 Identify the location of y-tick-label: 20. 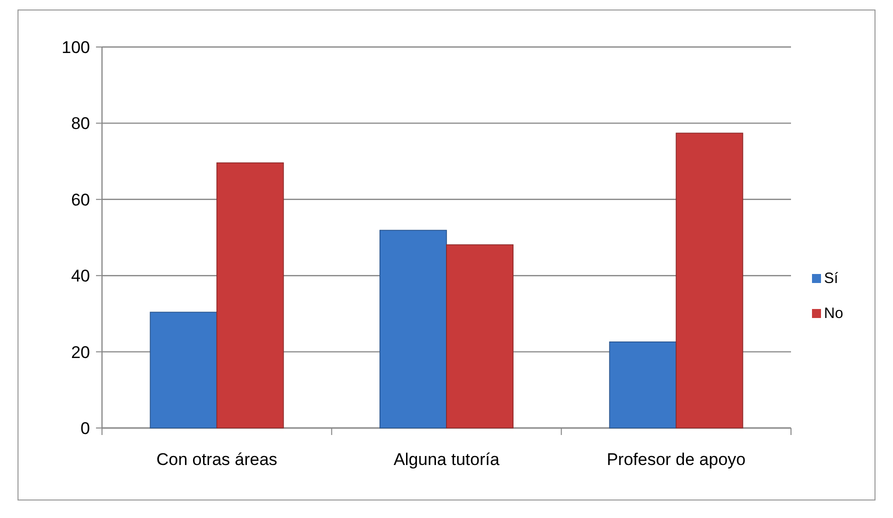
(80, 352).